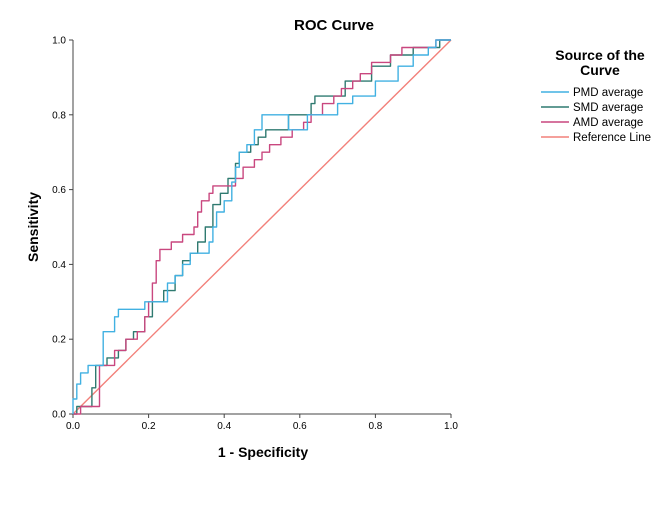 The image size is (669, 510). What do you see at coordinates (451, 426) in the screenshot?
I see `x-tick-label: 1.0` at bounding box center [451, 426].